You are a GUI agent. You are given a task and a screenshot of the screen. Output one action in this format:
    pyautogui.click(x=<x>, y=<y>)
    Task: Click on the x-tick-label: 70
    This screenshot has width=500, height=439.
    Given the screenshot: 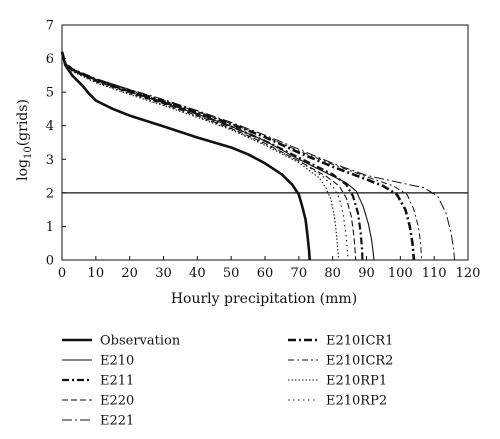 What is the action you would take?
    pyautogui.click(x=299, y=273)
    